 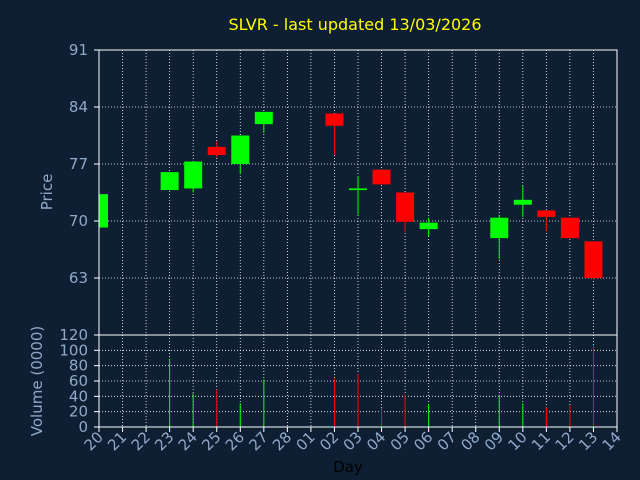 I want to click on price-tick-label: 91, so click(x=78, y=50).